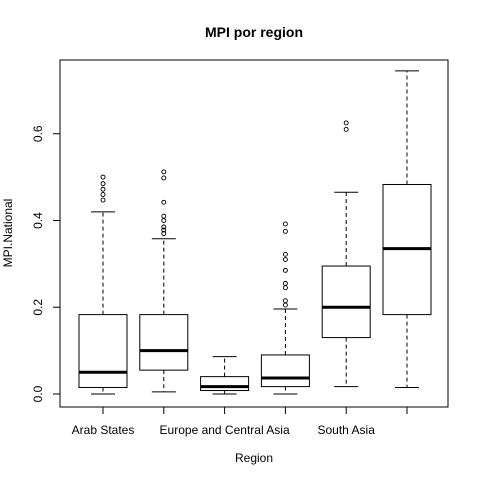  I want to click on chart-title: MPI por region, so click(254, 32).